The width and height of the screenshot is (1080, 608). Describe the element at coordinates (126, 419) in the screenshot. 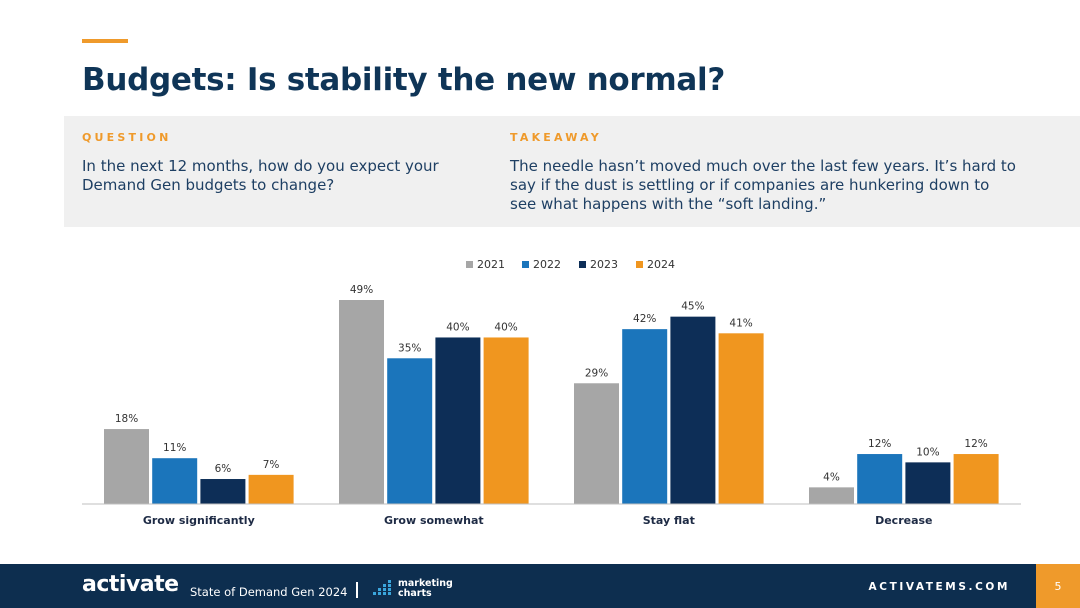

I see `data-label-2021-0: 18%` at that location.